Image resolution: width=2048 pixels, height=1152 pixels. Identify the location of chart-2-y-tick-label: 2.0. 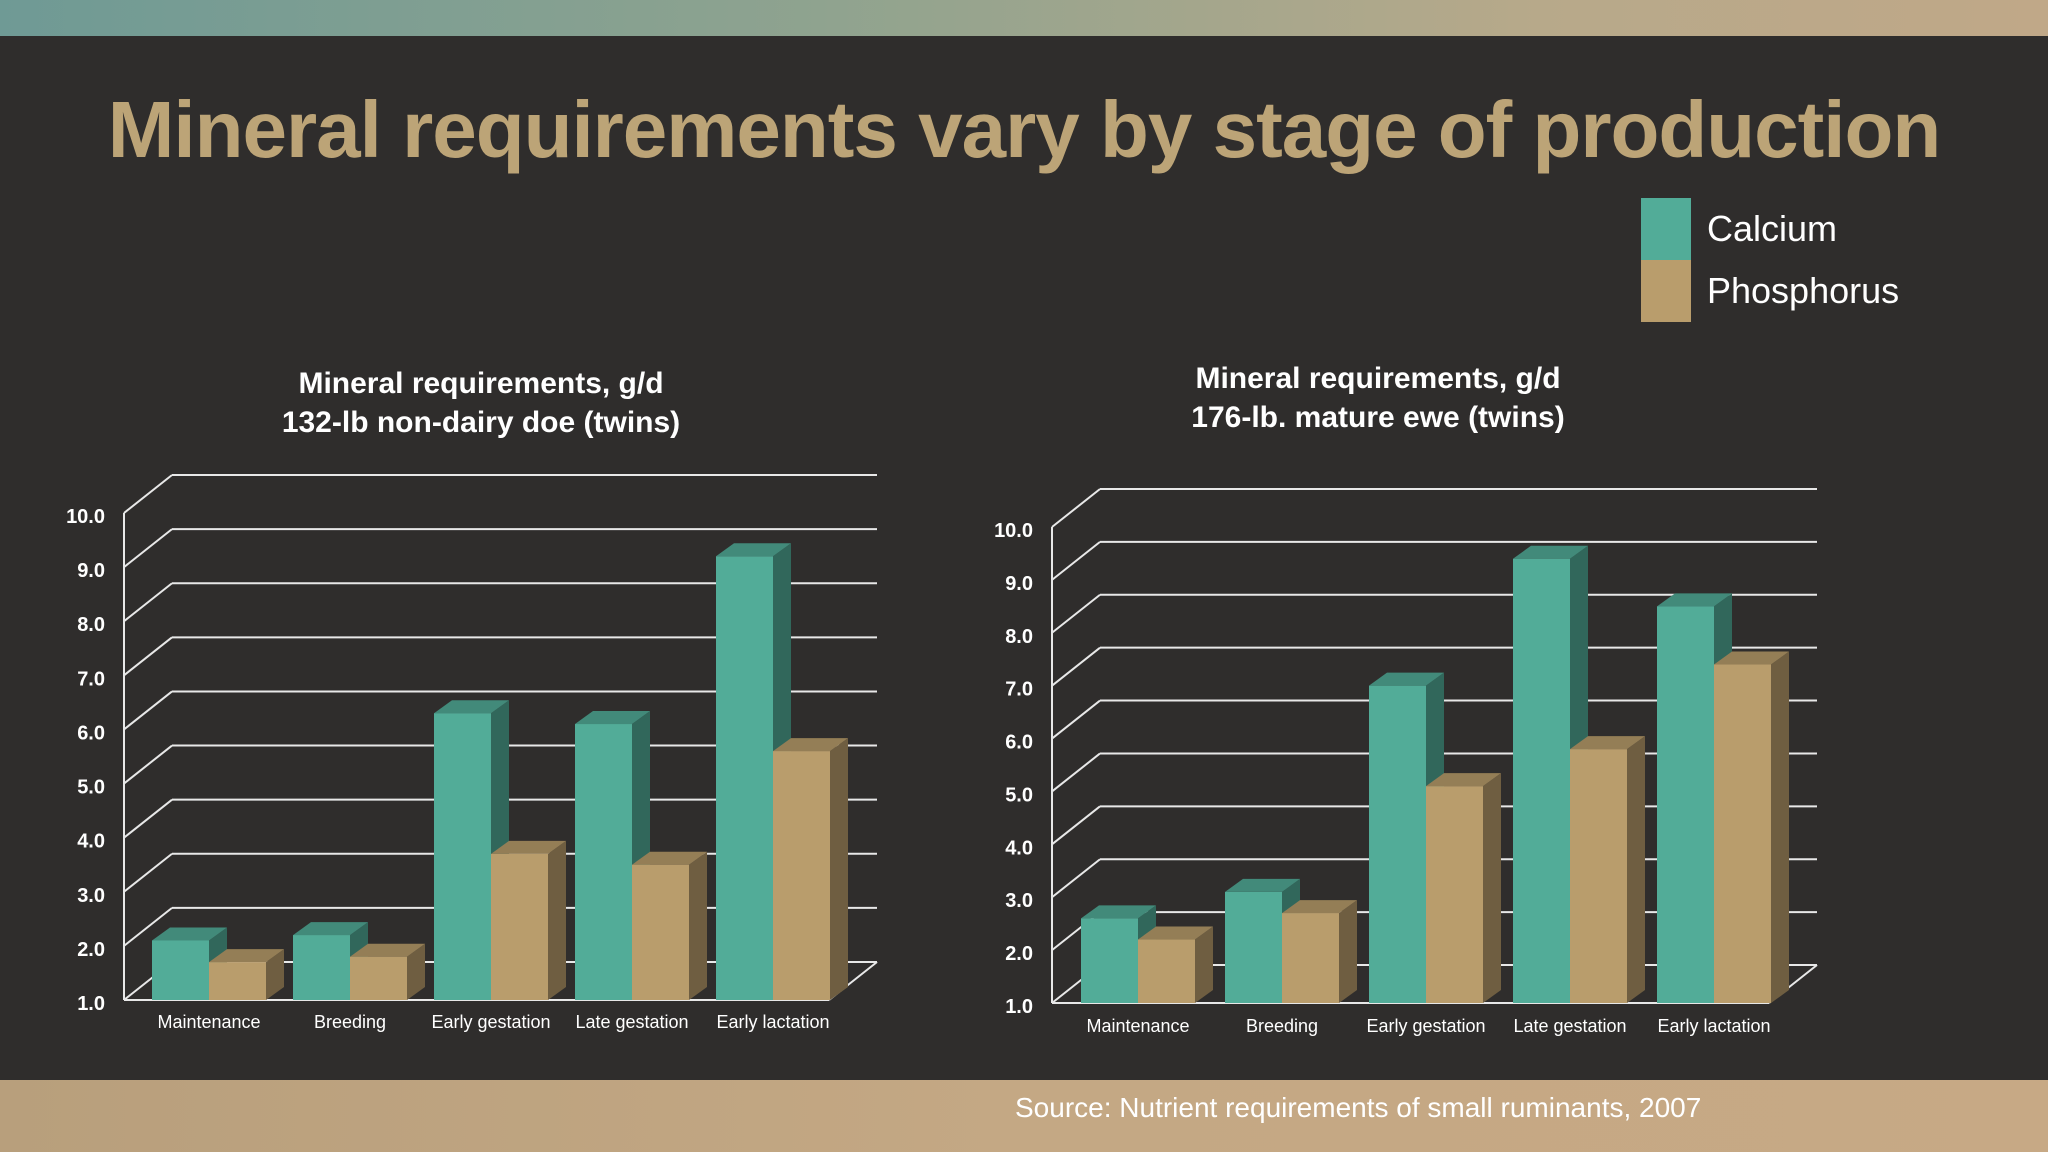
(1019, 954).